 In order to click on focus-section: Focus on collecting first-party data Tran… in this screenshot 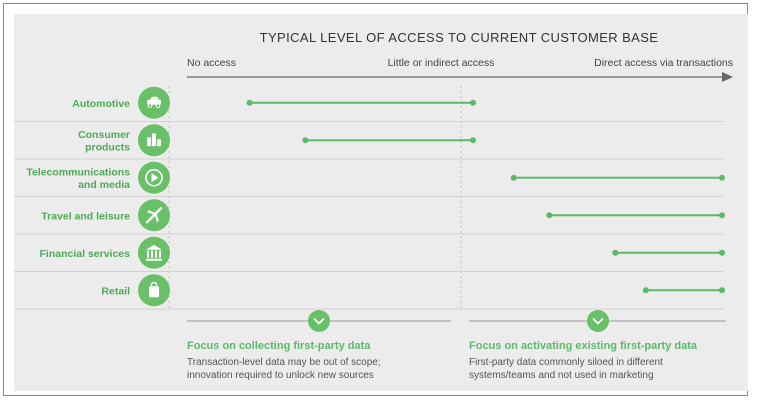, I will do `click(456, 345)`.